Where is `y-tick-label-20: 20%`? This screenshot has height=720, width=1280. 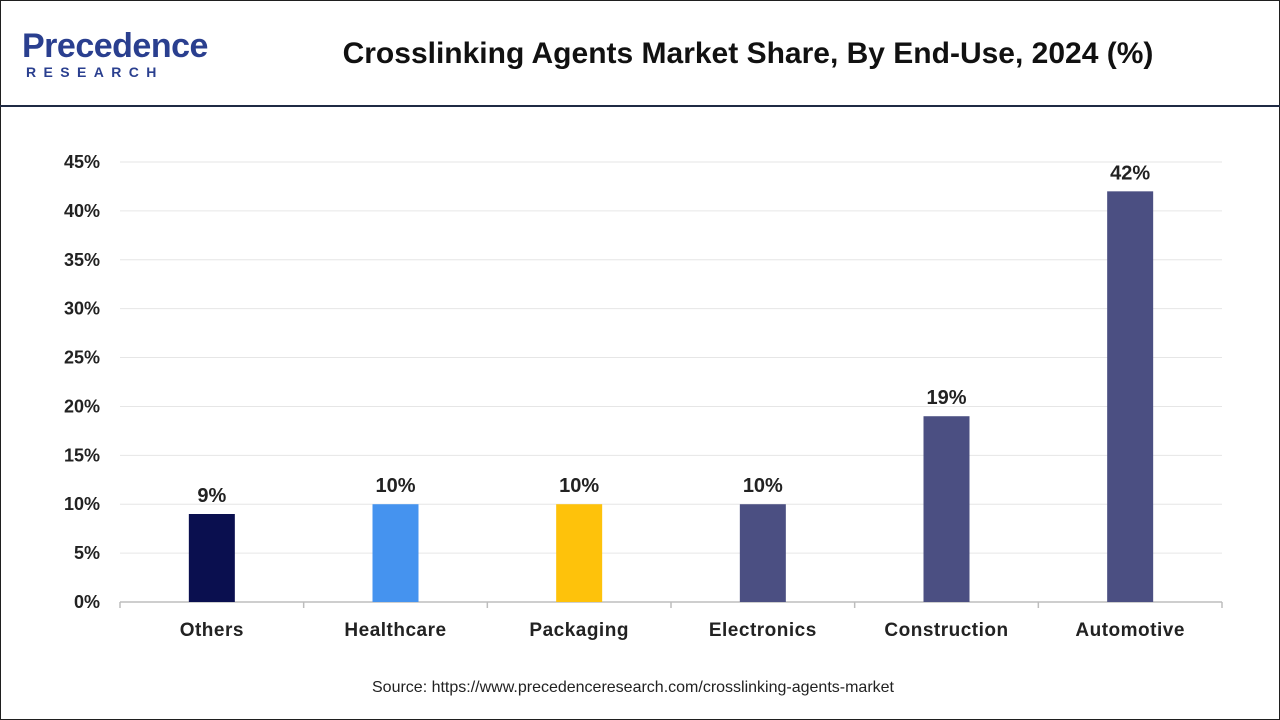 y-tick-label-20: 20% is located at coordinates (82, 406).